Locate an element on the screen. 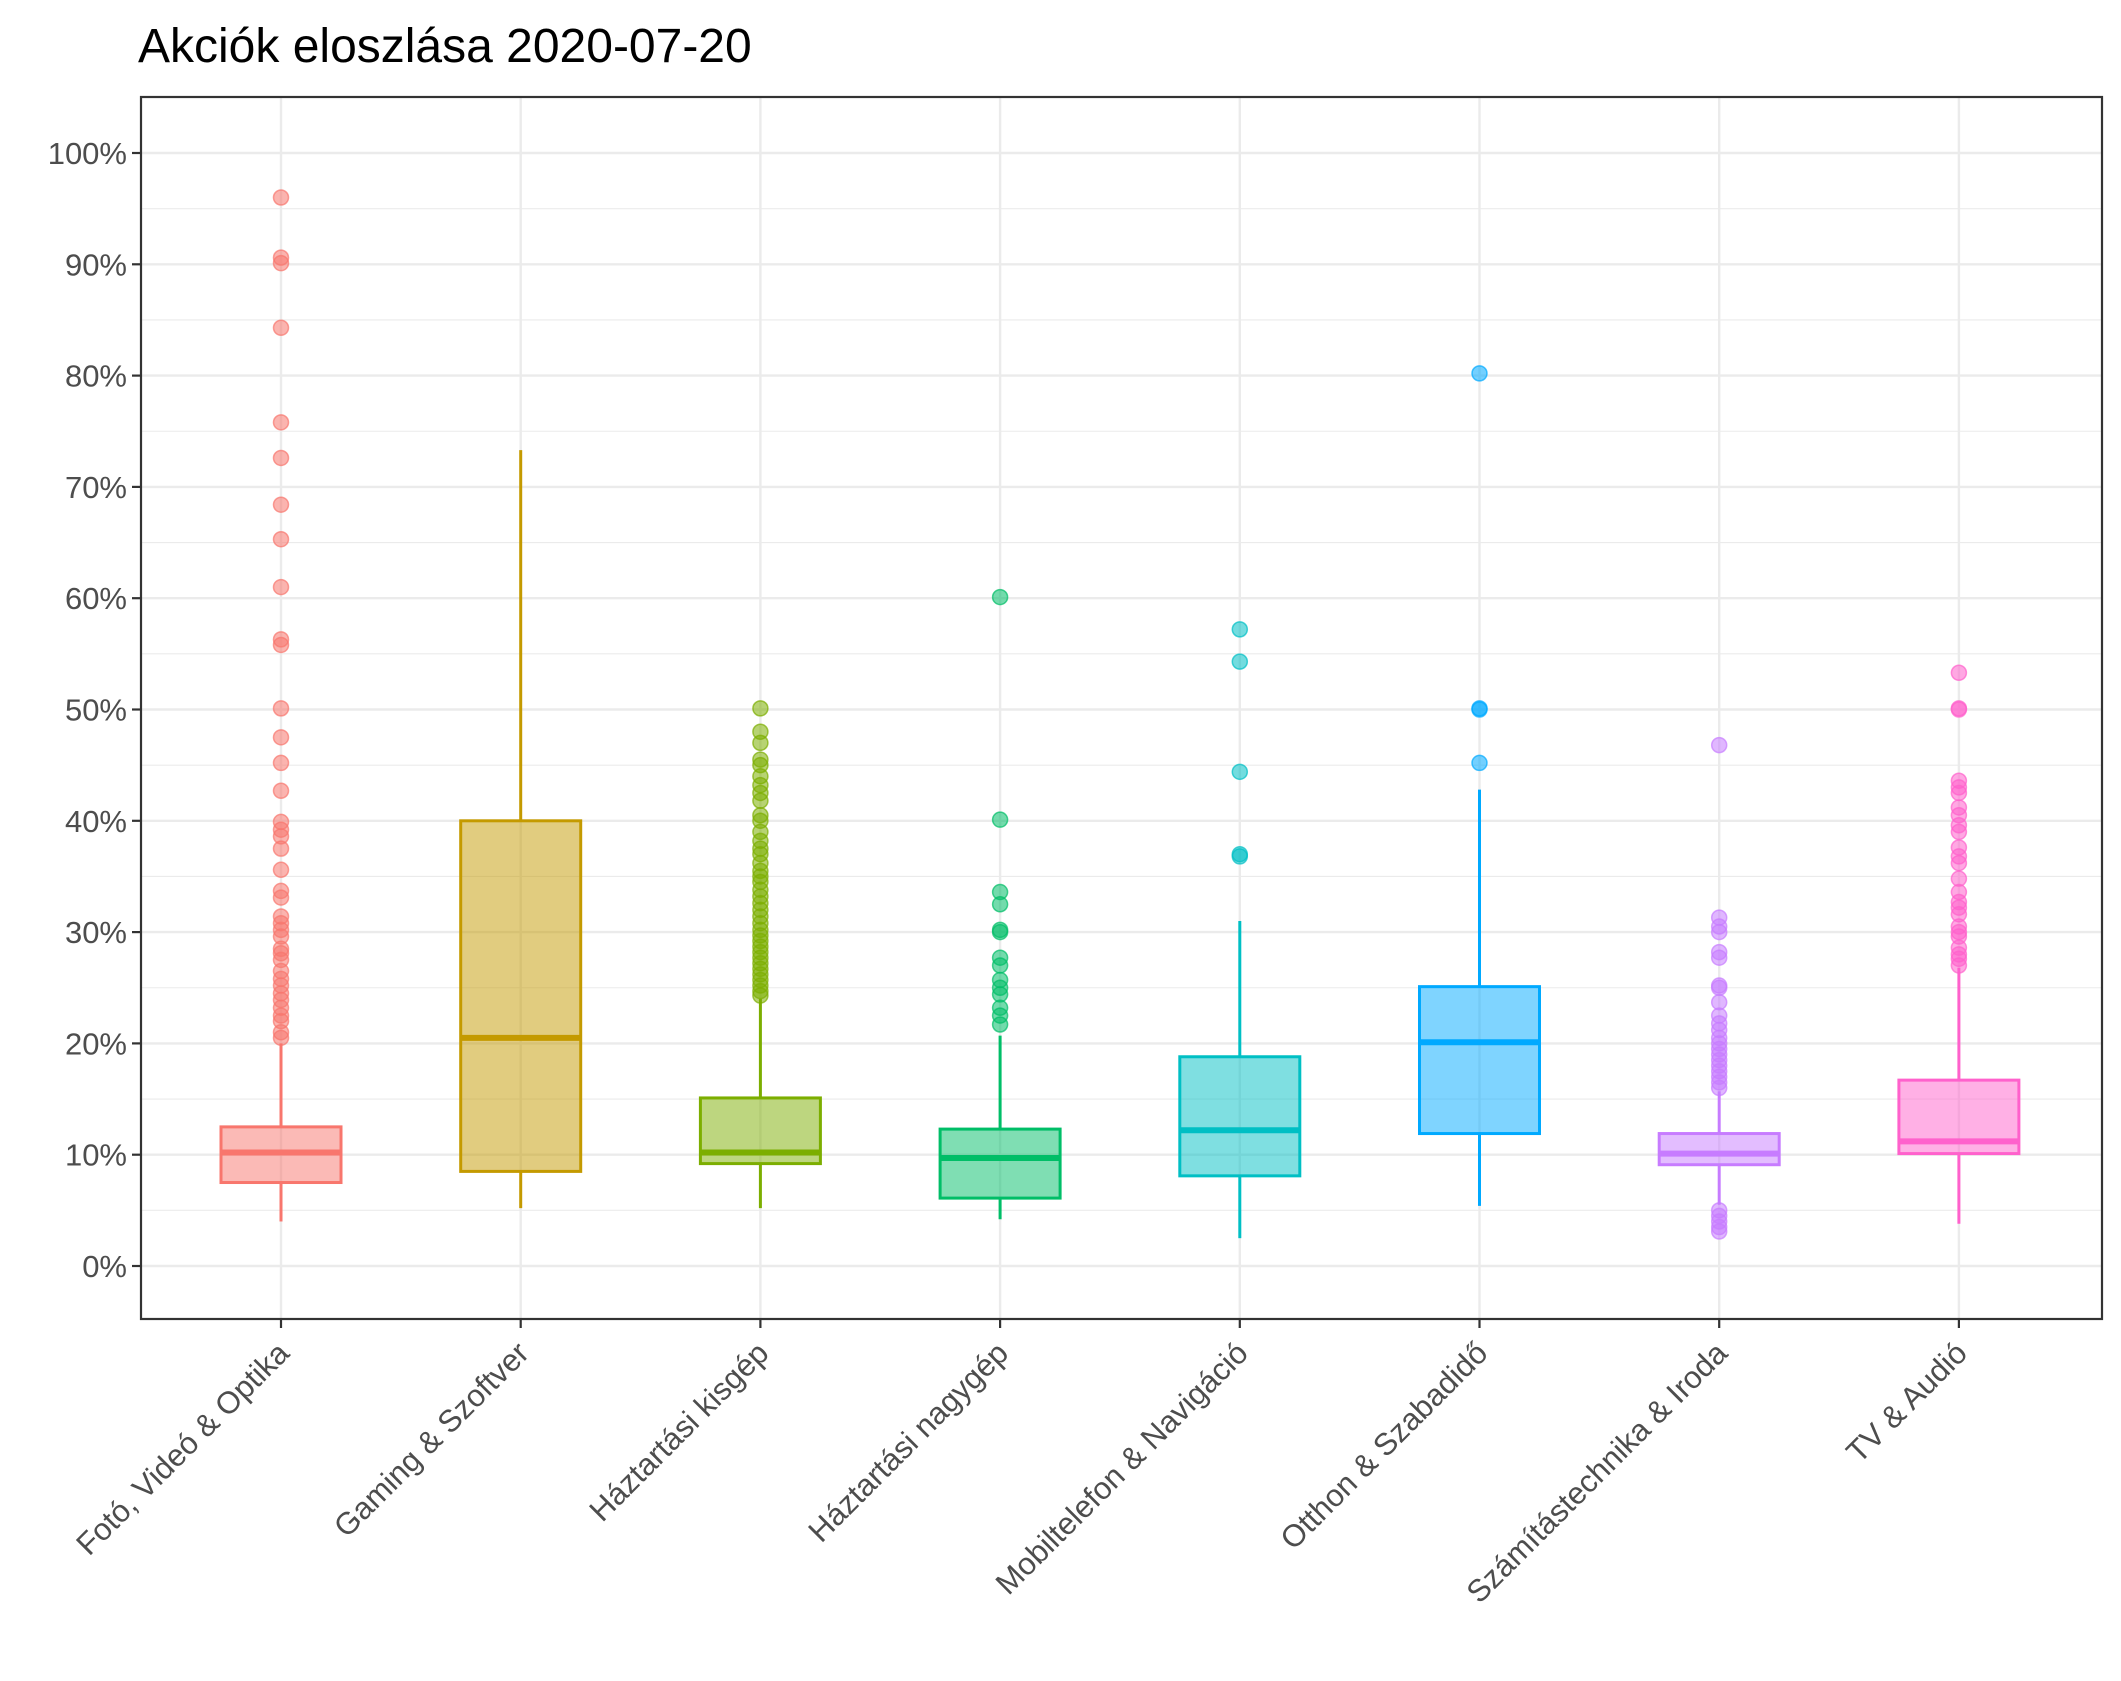  x-tick-label: Otthon & Szabadidő is located at coordinates (1383, 1445).